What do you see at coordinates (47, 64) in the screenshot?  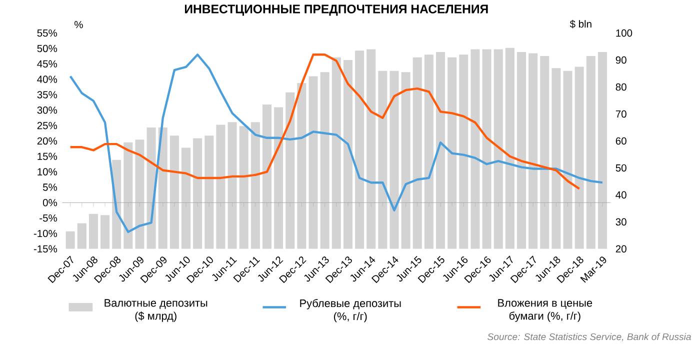 I see `y-tick-label: 45%` at bounding box center [47, 64].